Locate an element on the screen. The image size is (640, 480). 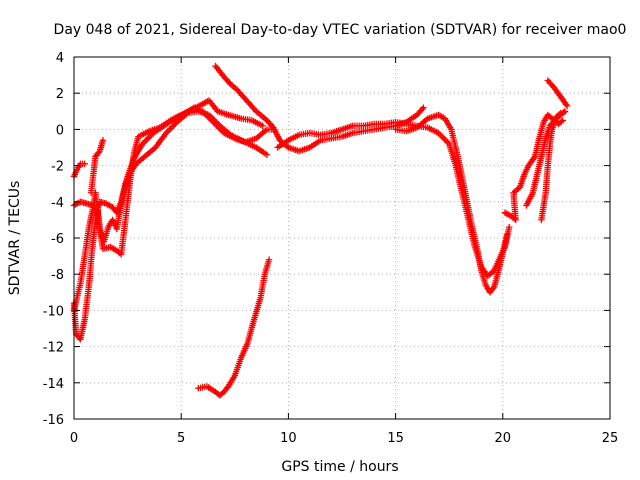
y-tick-label: -10 is located at coordinates (53, 311).